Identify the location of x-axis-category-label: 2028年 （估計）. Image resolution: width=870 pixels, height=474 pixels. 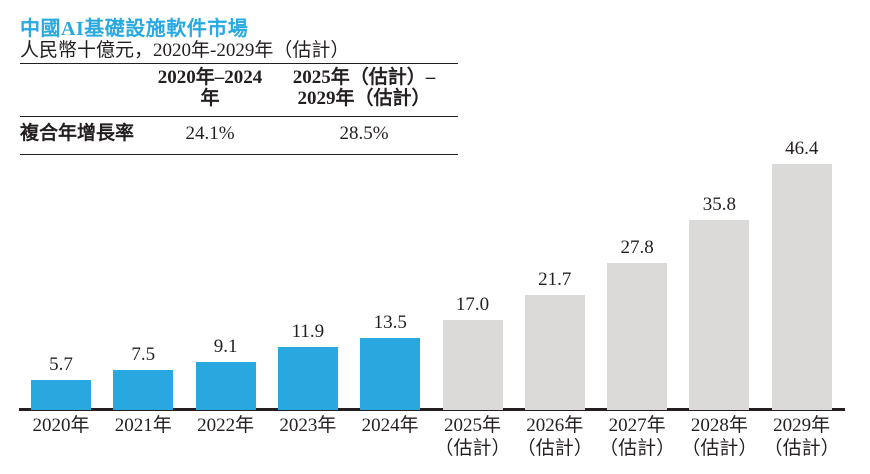
(719, 437).